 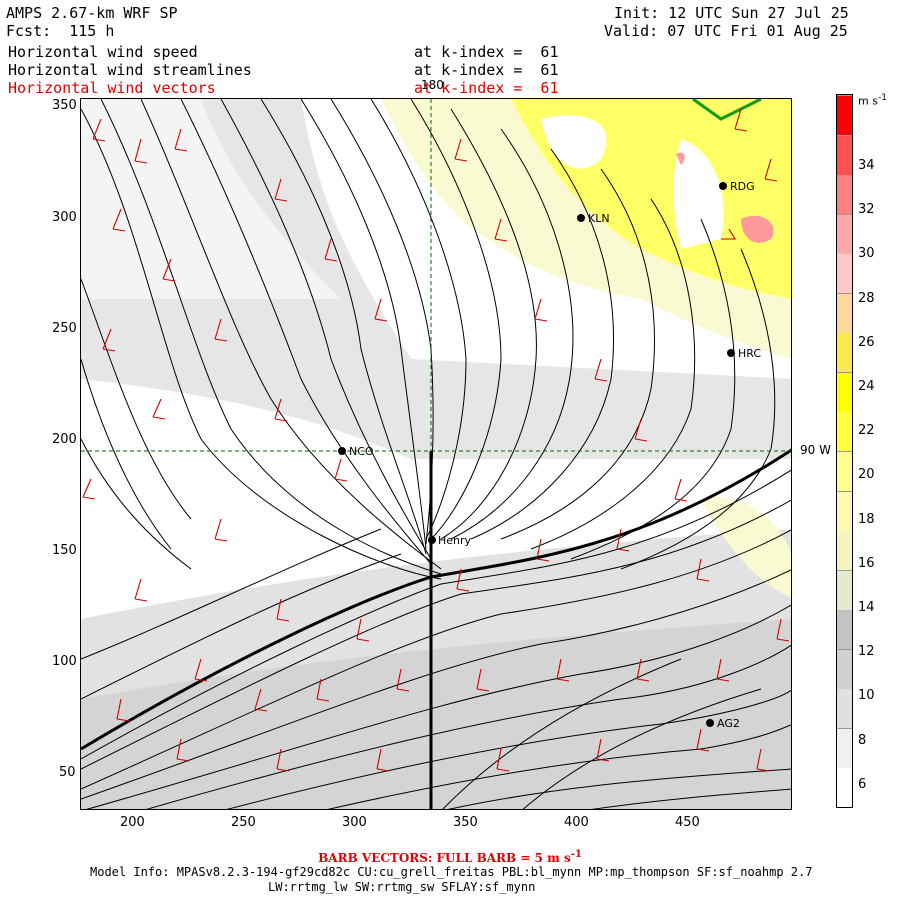 What do you see at coordinates (64, 661) in the screenshot?
I see `y-tick-label: 100` at bounding box center [64, 661].